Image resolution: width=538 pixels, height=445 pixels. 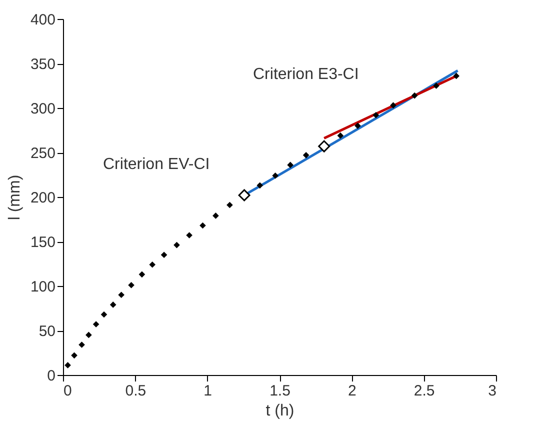 What do you see at coordinates (135, 391) in the screenshot?
I see `x-tick-label: 0.5` at bounding box center [135, 391].